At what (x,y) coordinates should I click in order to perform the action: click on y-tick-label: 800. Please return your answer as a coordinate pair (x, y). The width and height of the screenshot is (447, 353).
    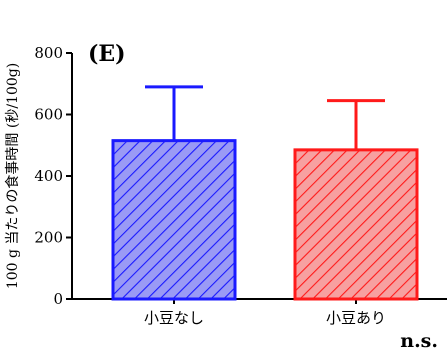
    Looking at the image, I should click on (48, 53).